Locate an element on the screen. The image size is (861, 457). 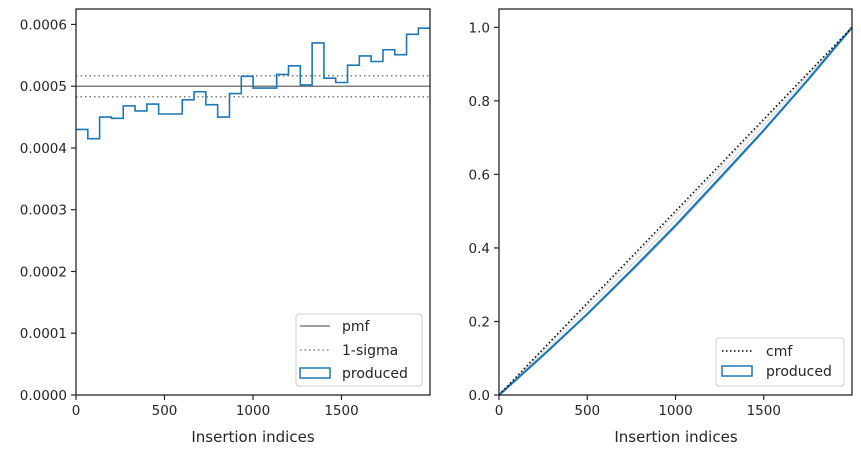
left-y-tick-label: 0.0001 is located at coordinates (43, 334).